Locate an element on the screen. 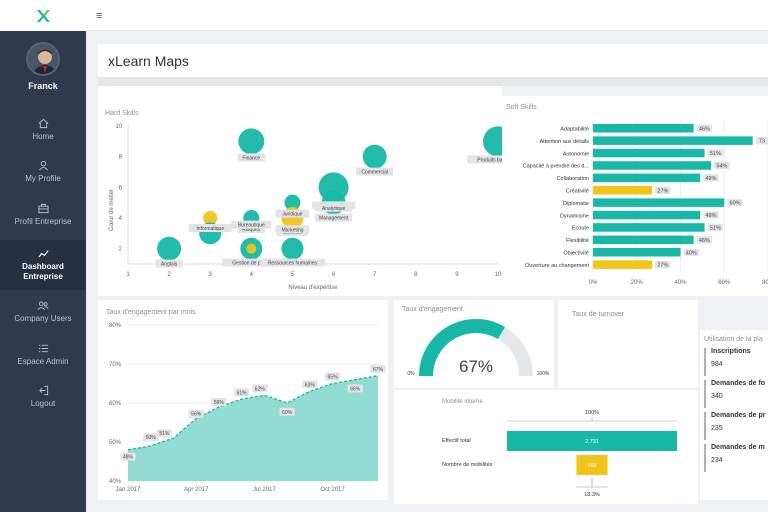  area-series is located at coordinates (253, 428).